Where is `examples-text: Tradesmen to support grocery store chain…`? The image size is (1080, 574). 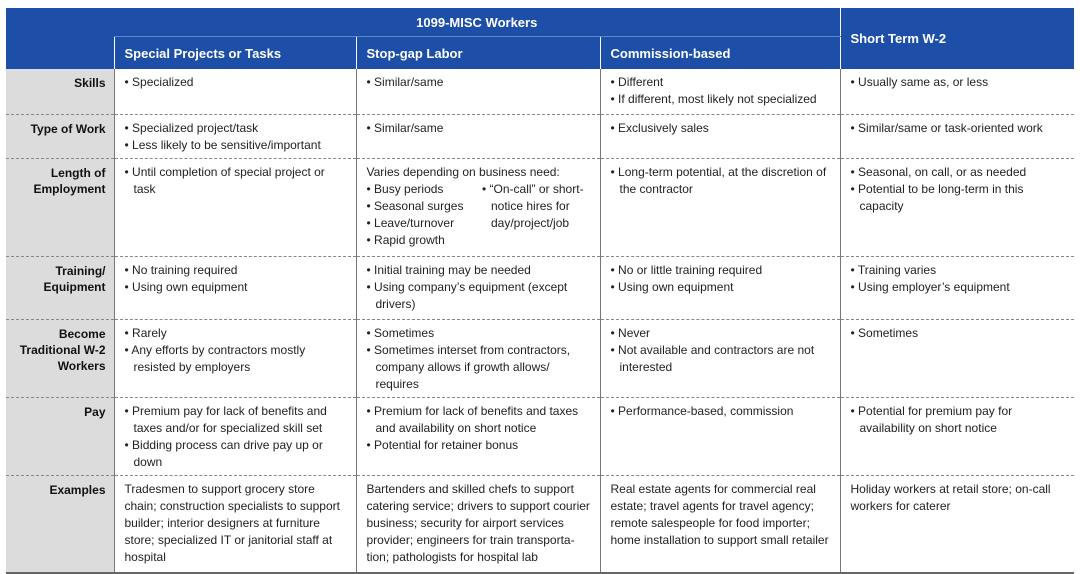
examples-text: Tradesmen to support grocery store chain… is located at coordinates (234, 524).